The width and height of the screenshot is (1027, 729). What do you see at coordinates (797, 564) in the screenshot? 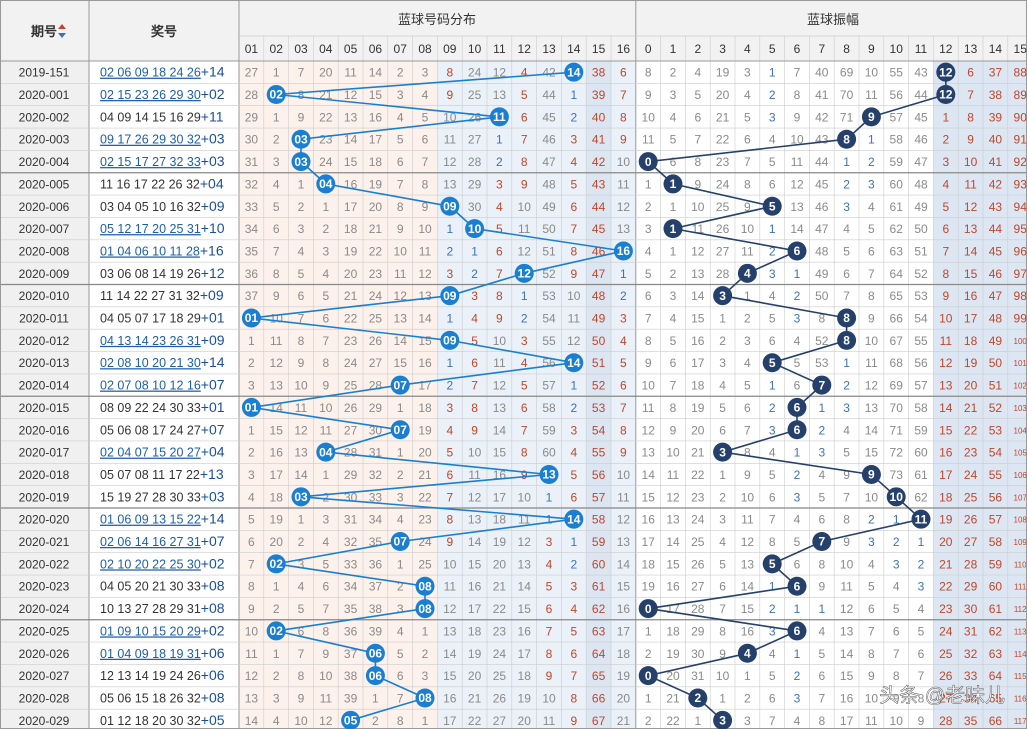
I see `amp-omission-cell: 6` at bounding box center [797, 564].